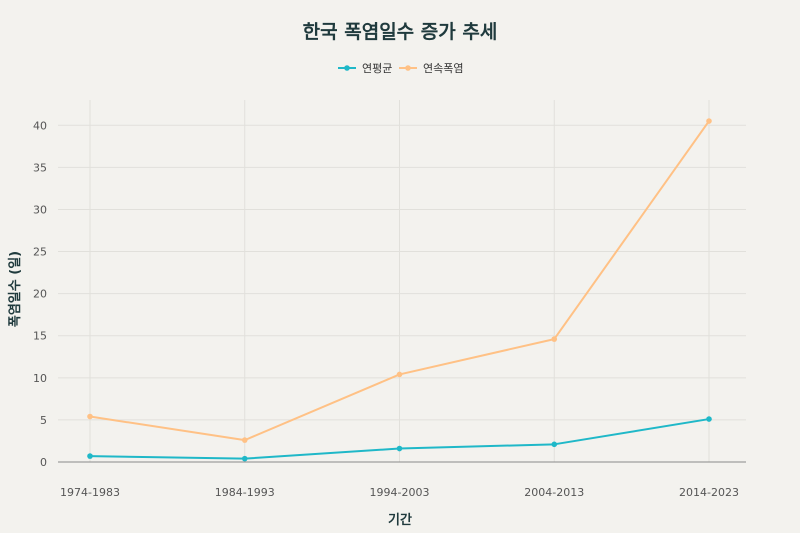 This screenshot has width=800, height=533. What do you see at coordinates (40, 252) in the screenshot?
I see `y-tick-label: 25` at bounding box center [40, 252].